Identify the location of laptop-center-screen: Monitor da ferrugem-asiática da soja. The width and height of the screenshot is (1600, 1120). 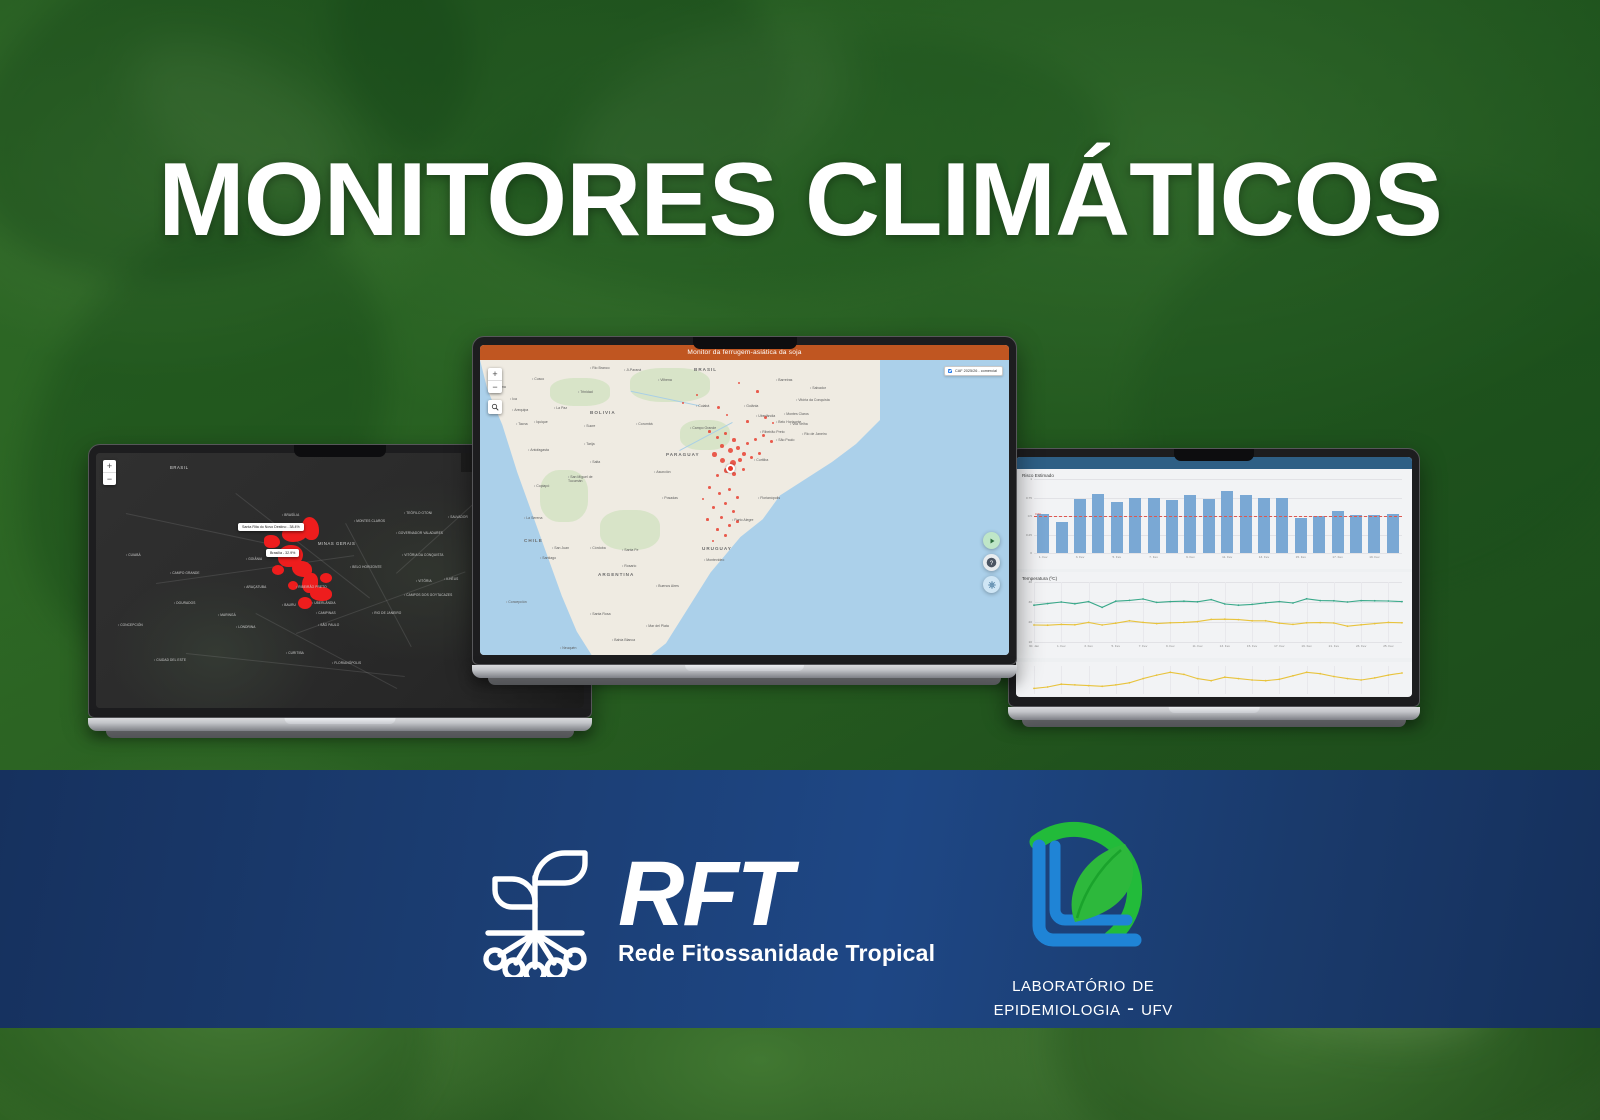
(744, 500).